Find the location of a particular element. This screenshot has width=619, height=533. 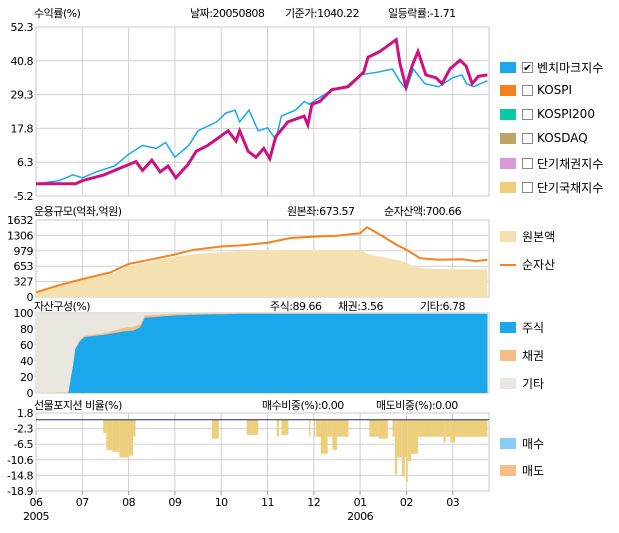

stock-readout: 주식:89.66 is located at coordinates (296, 306).